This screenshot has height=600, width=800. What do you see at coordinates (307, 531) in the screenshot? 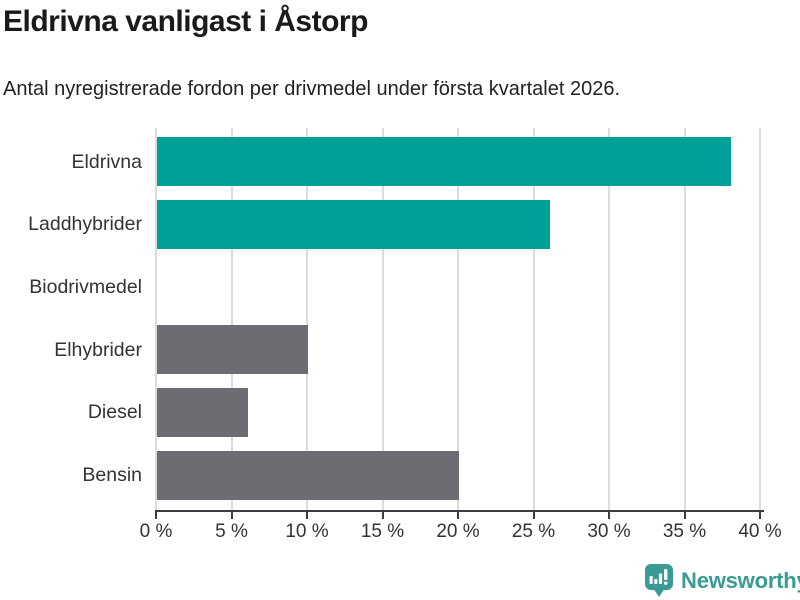
I see `x-tick-label: 10 %` at bounding box center [307, 531].